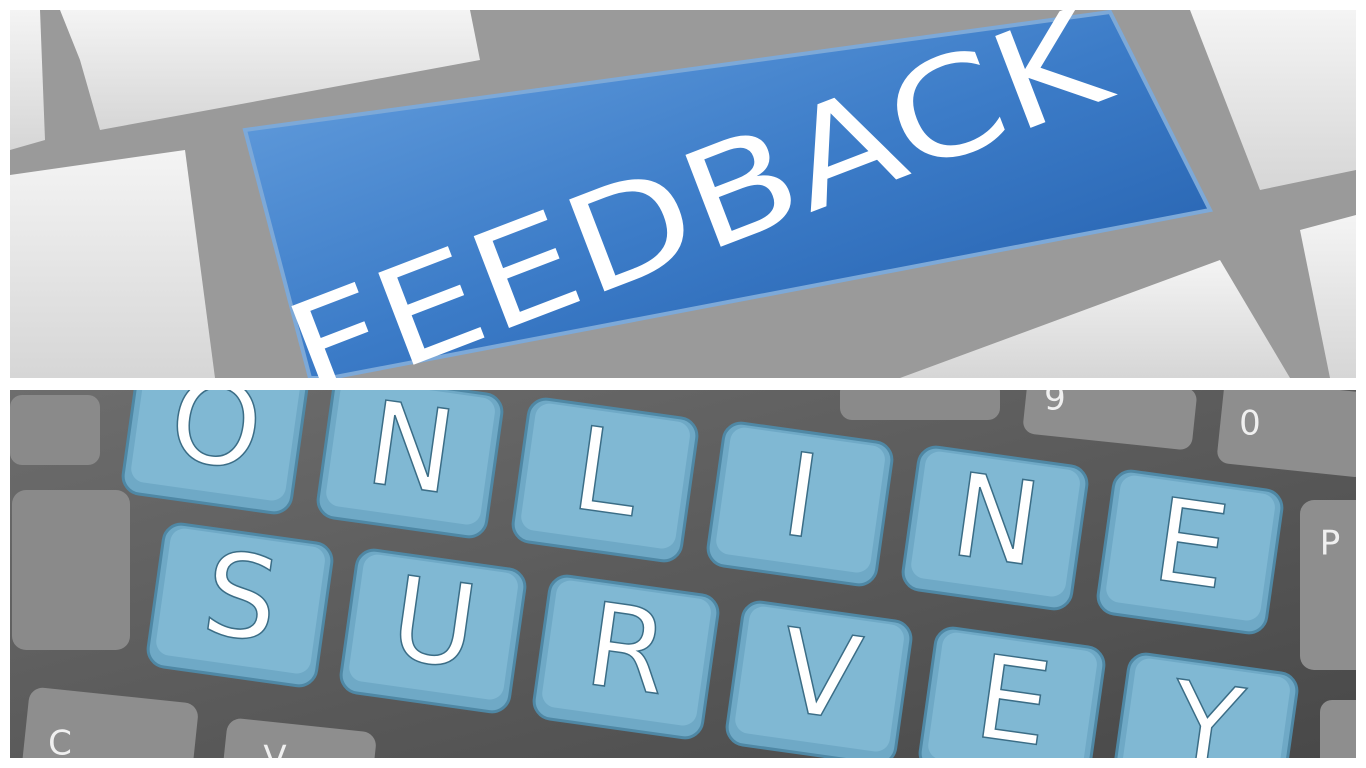  I want to click on key-letter: O, so click(216, 424).